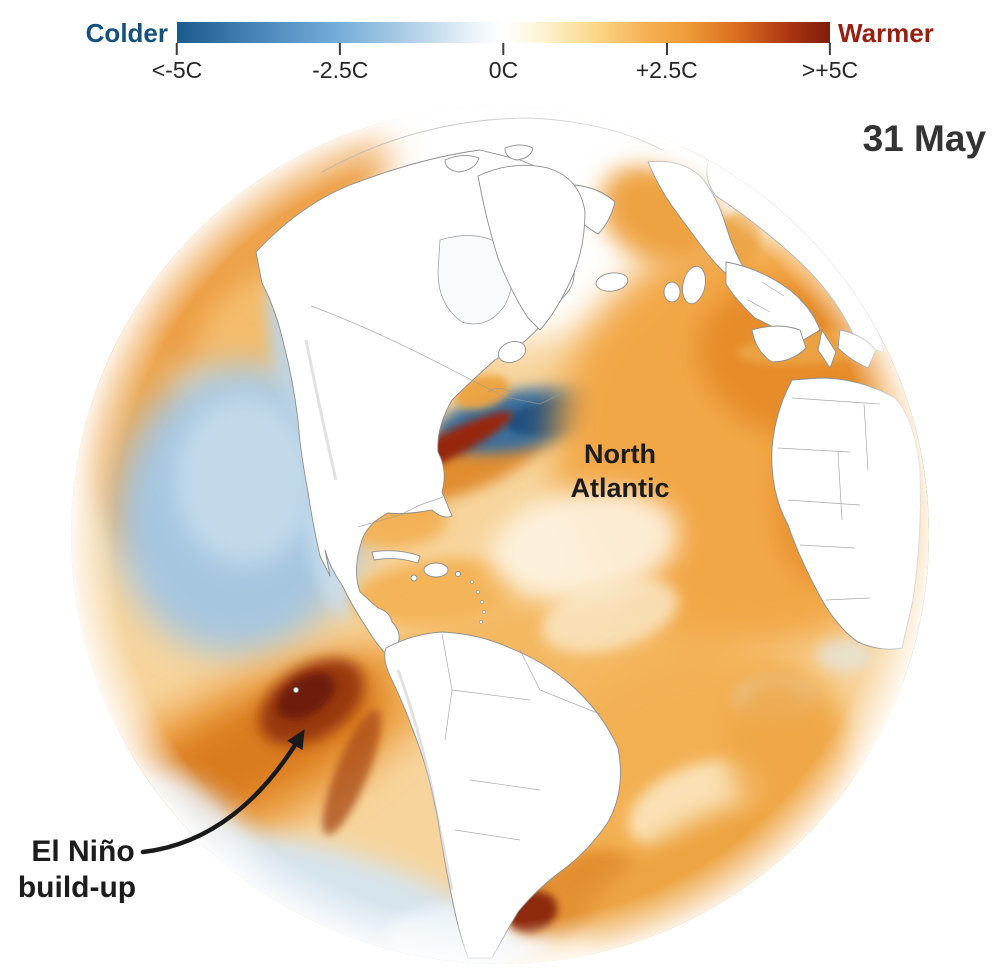  I want to click on annotation-el-nino: El Niño build-up, so click(161, 816).